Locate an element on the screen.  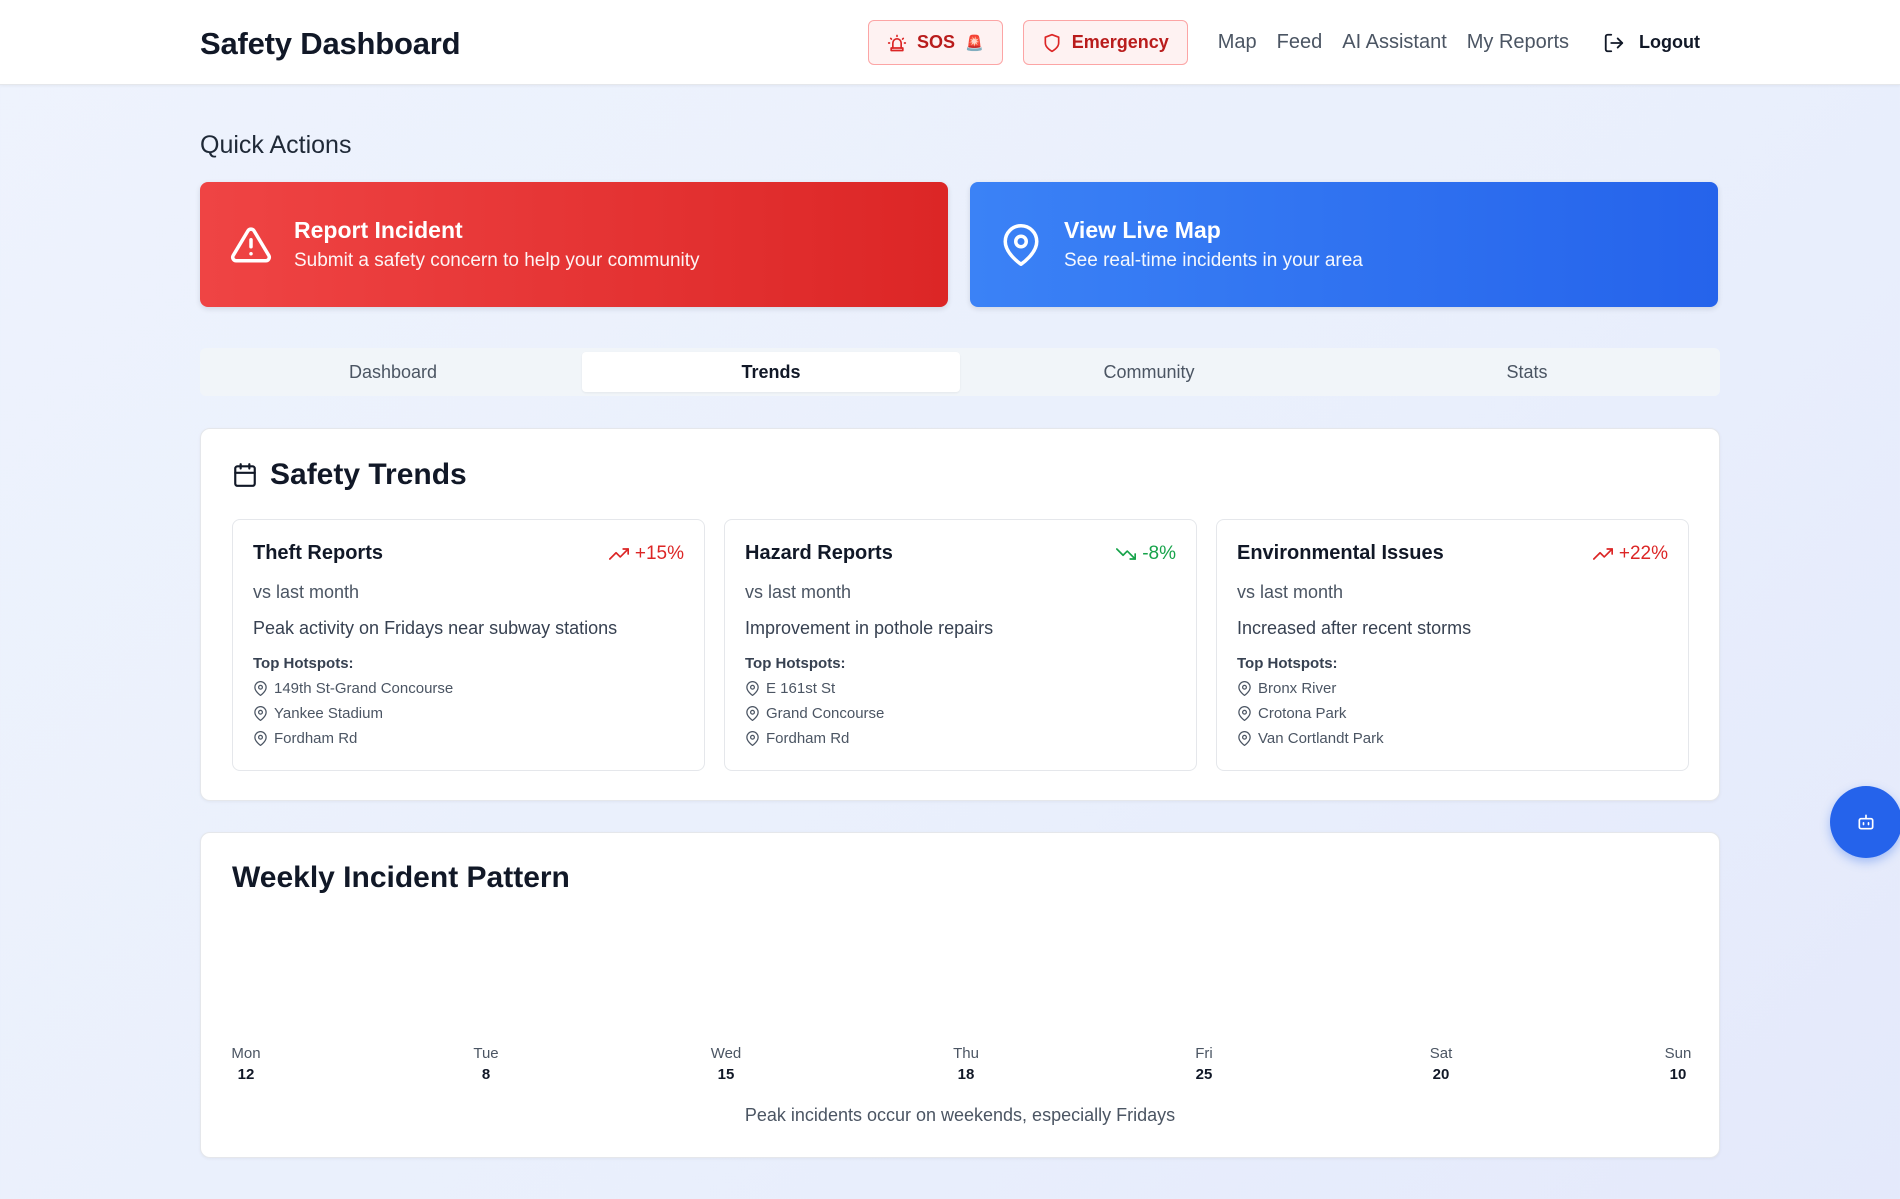
trend-delta-value: +22% is located at coordinates (1643, 553).